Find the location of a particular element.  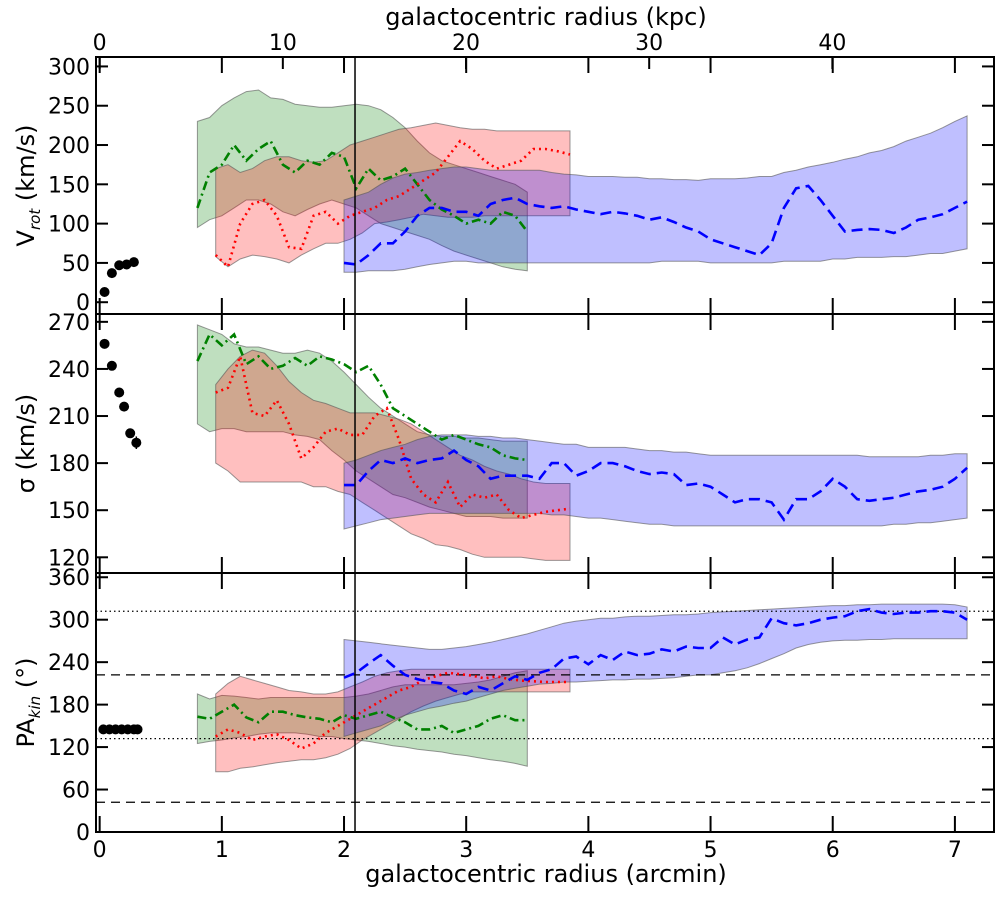

ylabel-main: V is located at coordinates (26, 237).